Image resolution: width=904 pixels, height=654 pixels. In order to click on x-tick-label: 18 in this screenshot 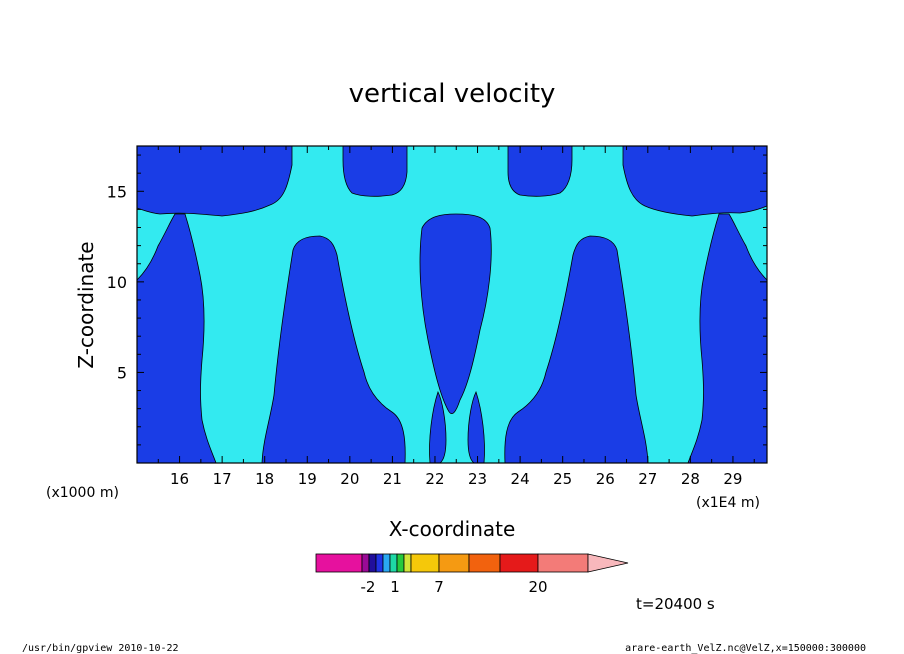, I will do `click(264, 479)`.